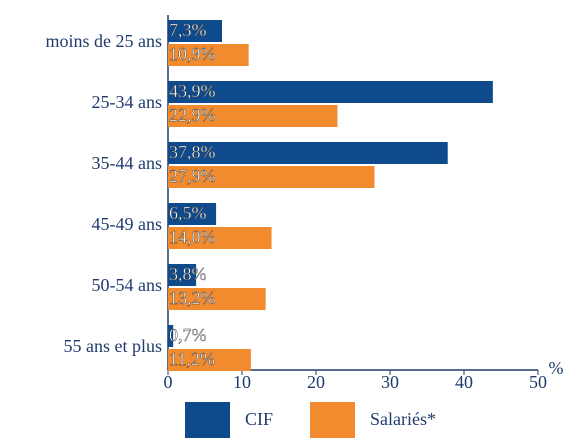 Image resolution: width=579 pixels, height=441 pixels. What do you see at coordinates (403, 419) in the screenshot?
I see `legend-label: Salariés*` at bounding box center [403, 419].